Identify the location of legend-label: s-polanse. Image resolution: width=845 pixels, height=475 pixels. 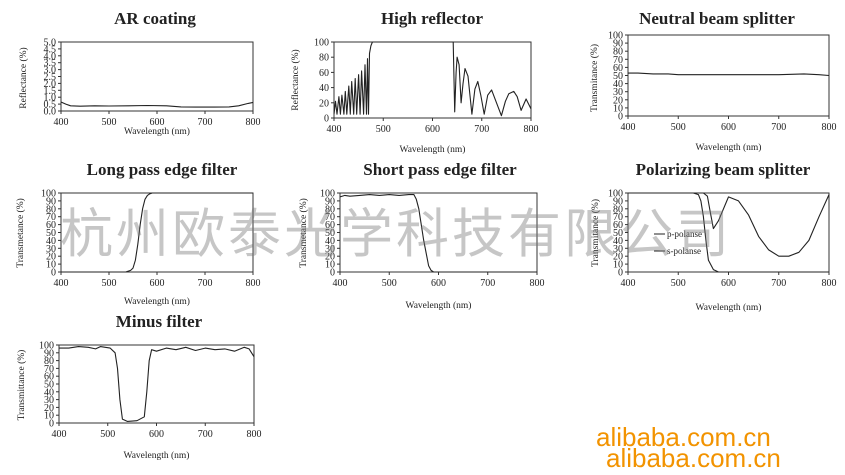
(684, 251).